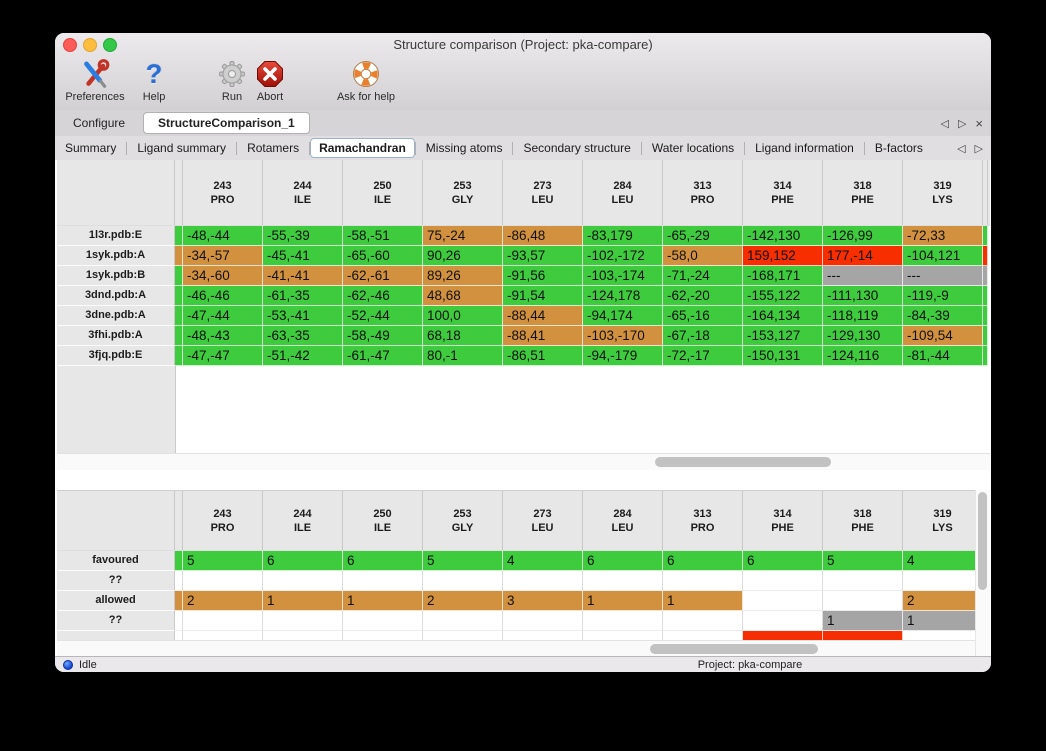  I want to click on table-cell: 100,0, so click(463, 316).